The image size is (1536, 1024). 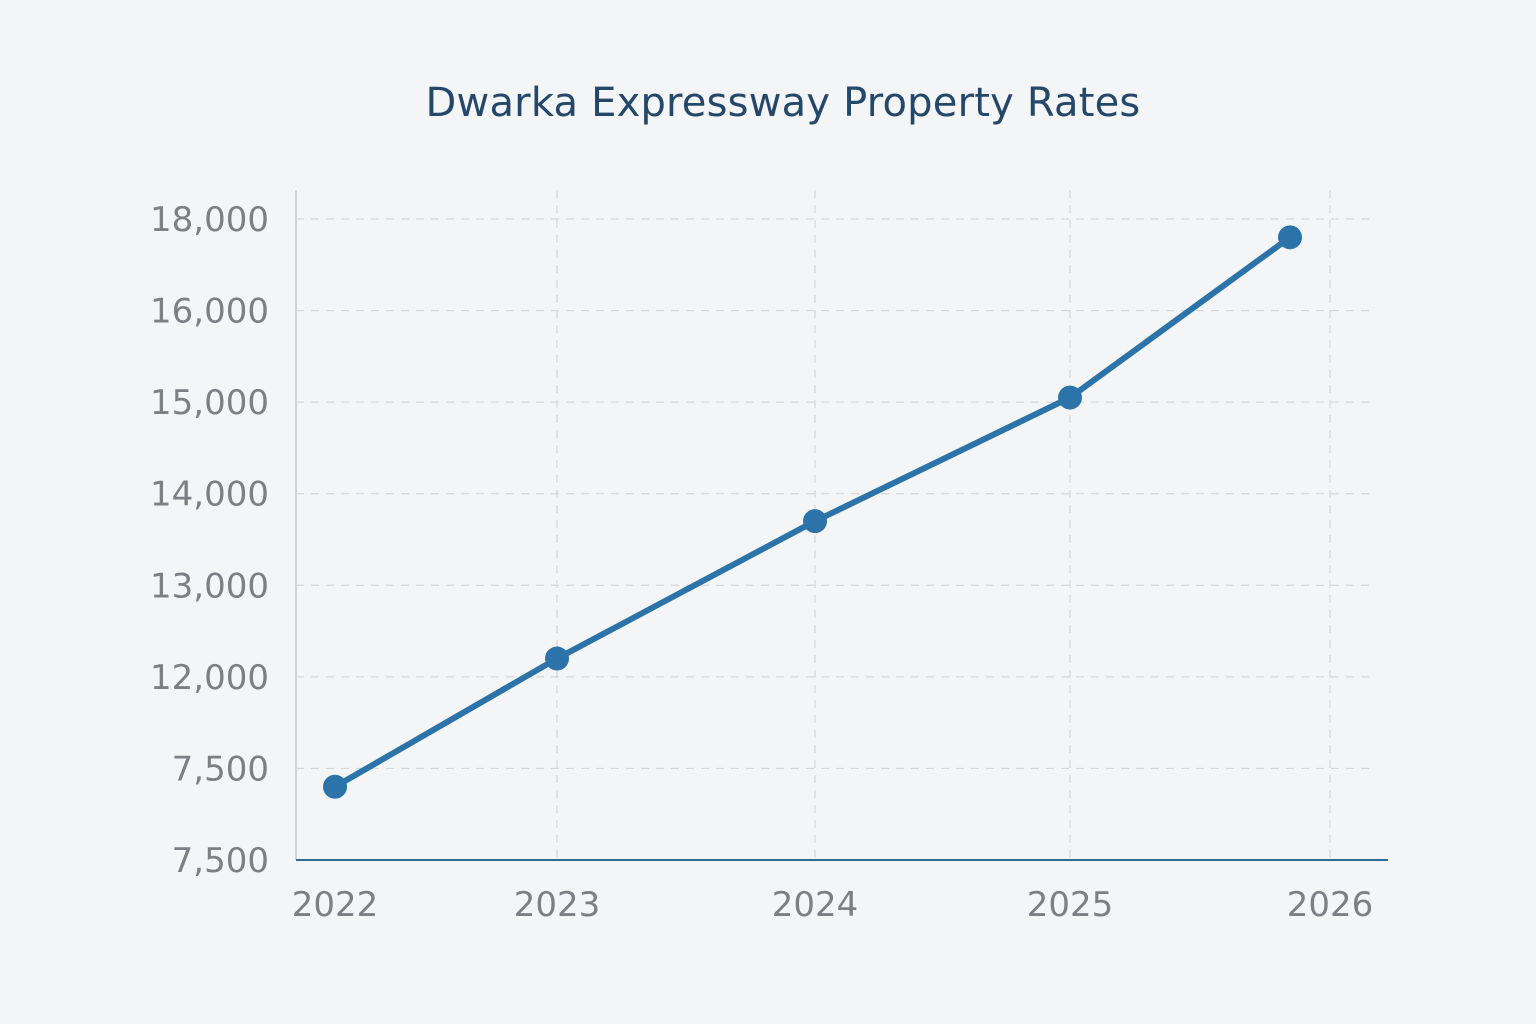 What do you see at coordinates (1070, 905) in the screenshot?
I see `x-tick-label: 2025` at bounding box center [1070, 905].